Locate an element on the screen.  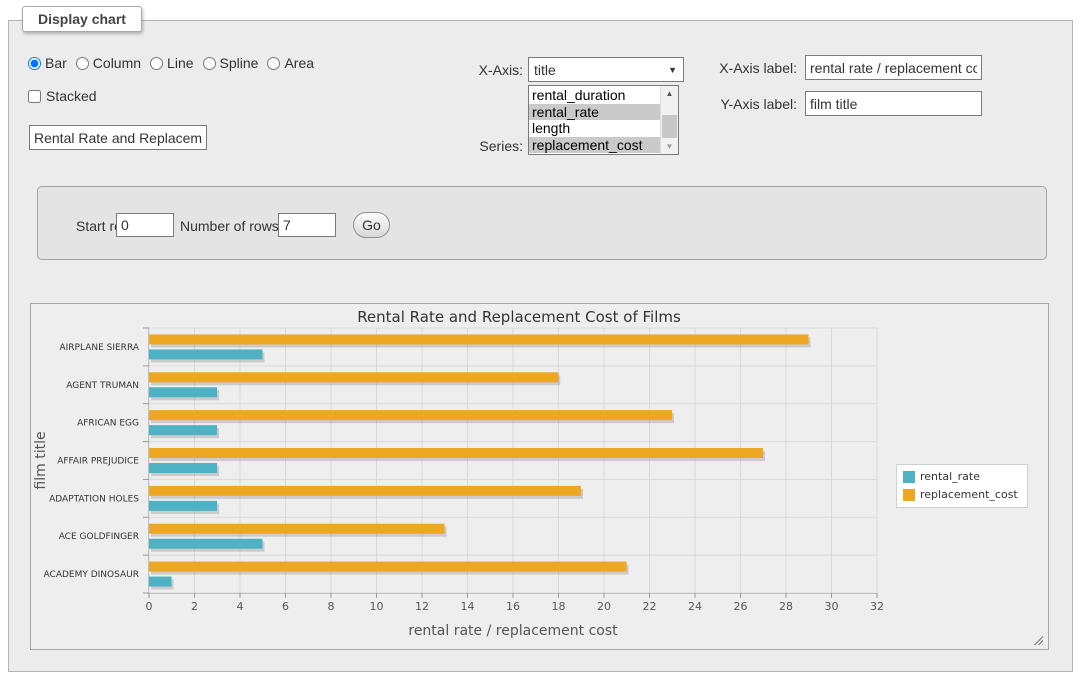
legend-item-replacement_cost: replacement_cost is located at coordinates (960, 494).